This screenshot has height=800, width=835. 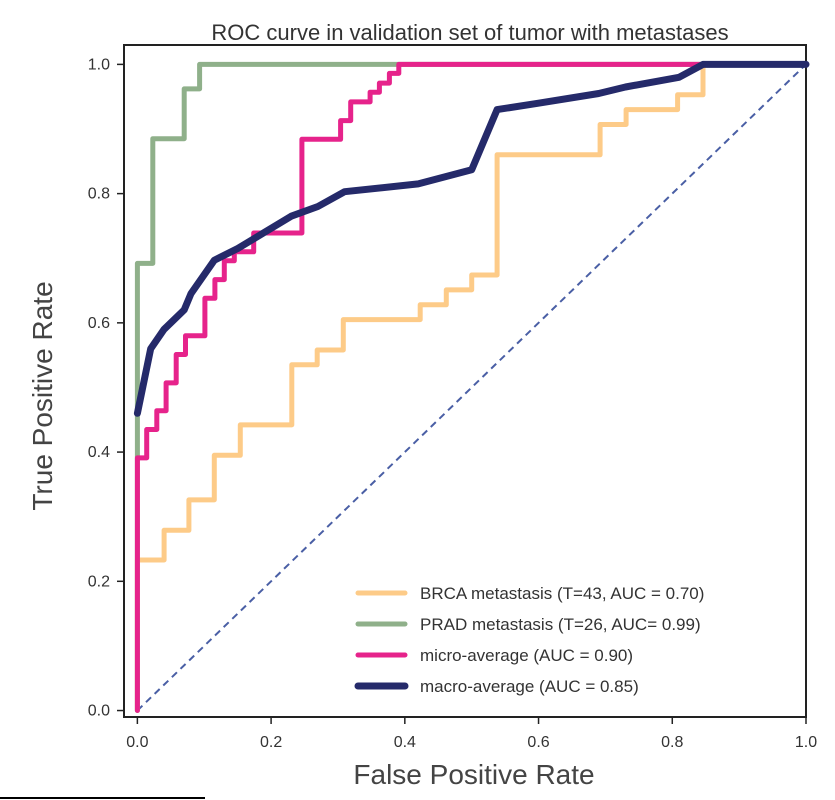 What do you see at coordinates (99, 711) in the screenshot?
I see `y-tick-label: 0.0` at bounding box center [99, 711].